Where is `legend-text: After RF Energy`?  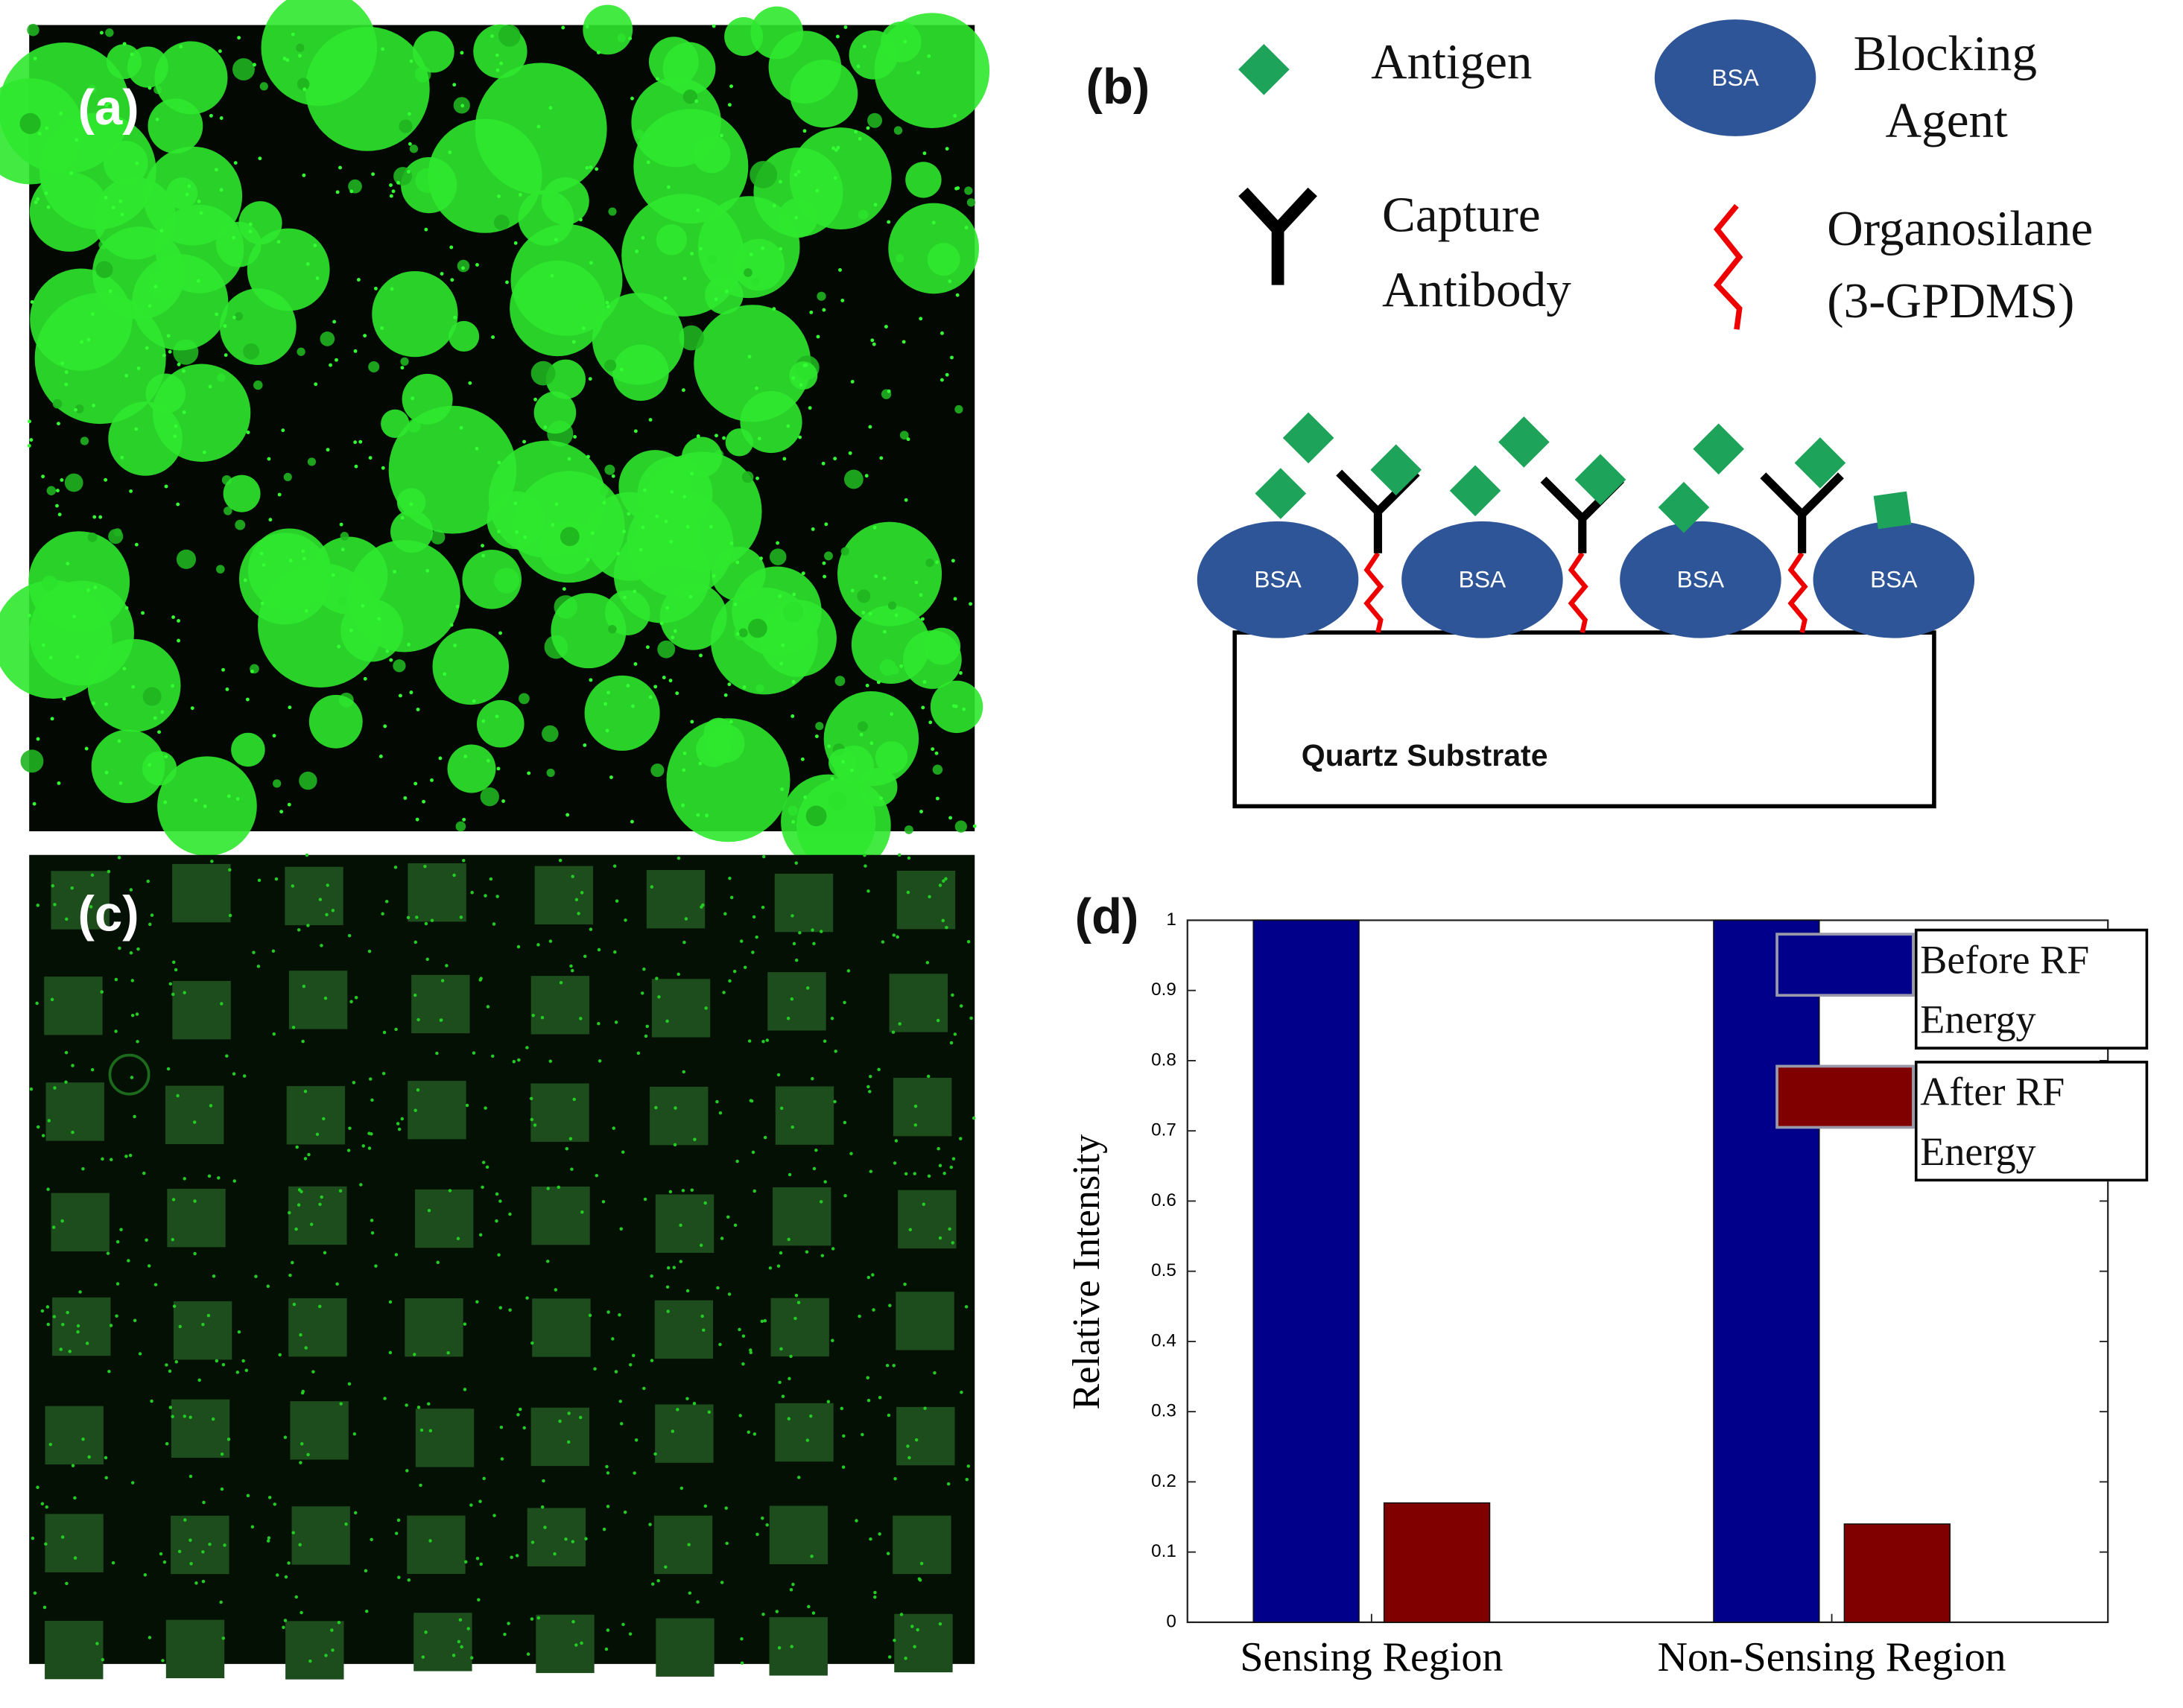
legend-text: After RF Energy is located at coordinates (2032, 1121).